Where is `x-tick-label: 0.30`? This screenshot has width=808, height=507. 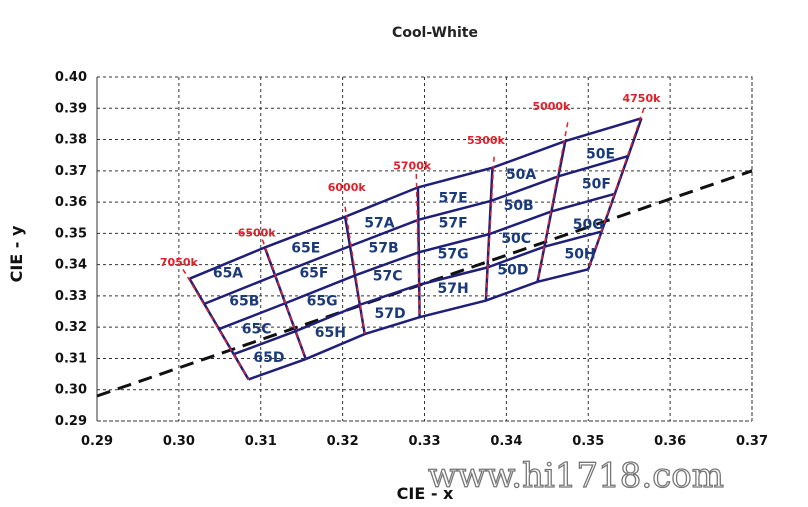 x-tick-label: 0.30 is located at coordinates (179, 441).